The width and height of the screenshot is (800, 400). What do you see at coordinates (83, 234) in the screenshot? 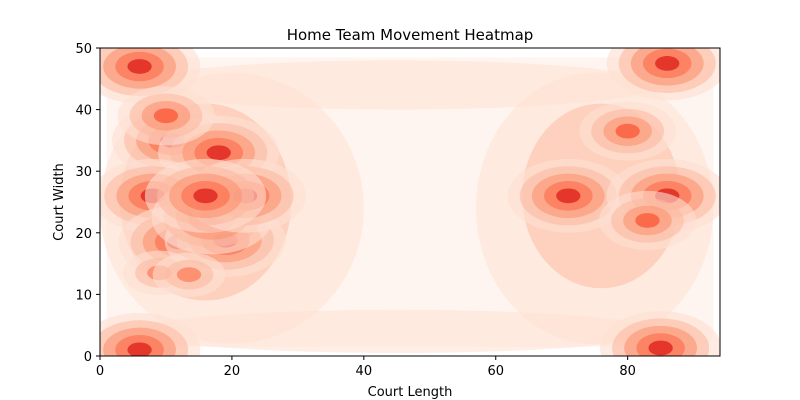
I see `y-tick-label: 20` at bounding box center [83, 234].